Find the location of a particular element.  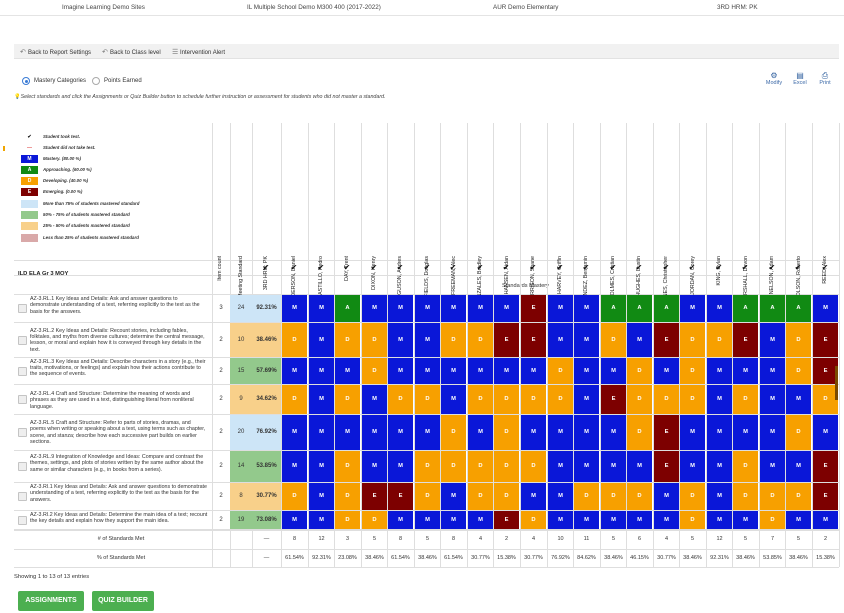

assignments-button: ASSIGNMENTS is located at coordinates (51, 601).